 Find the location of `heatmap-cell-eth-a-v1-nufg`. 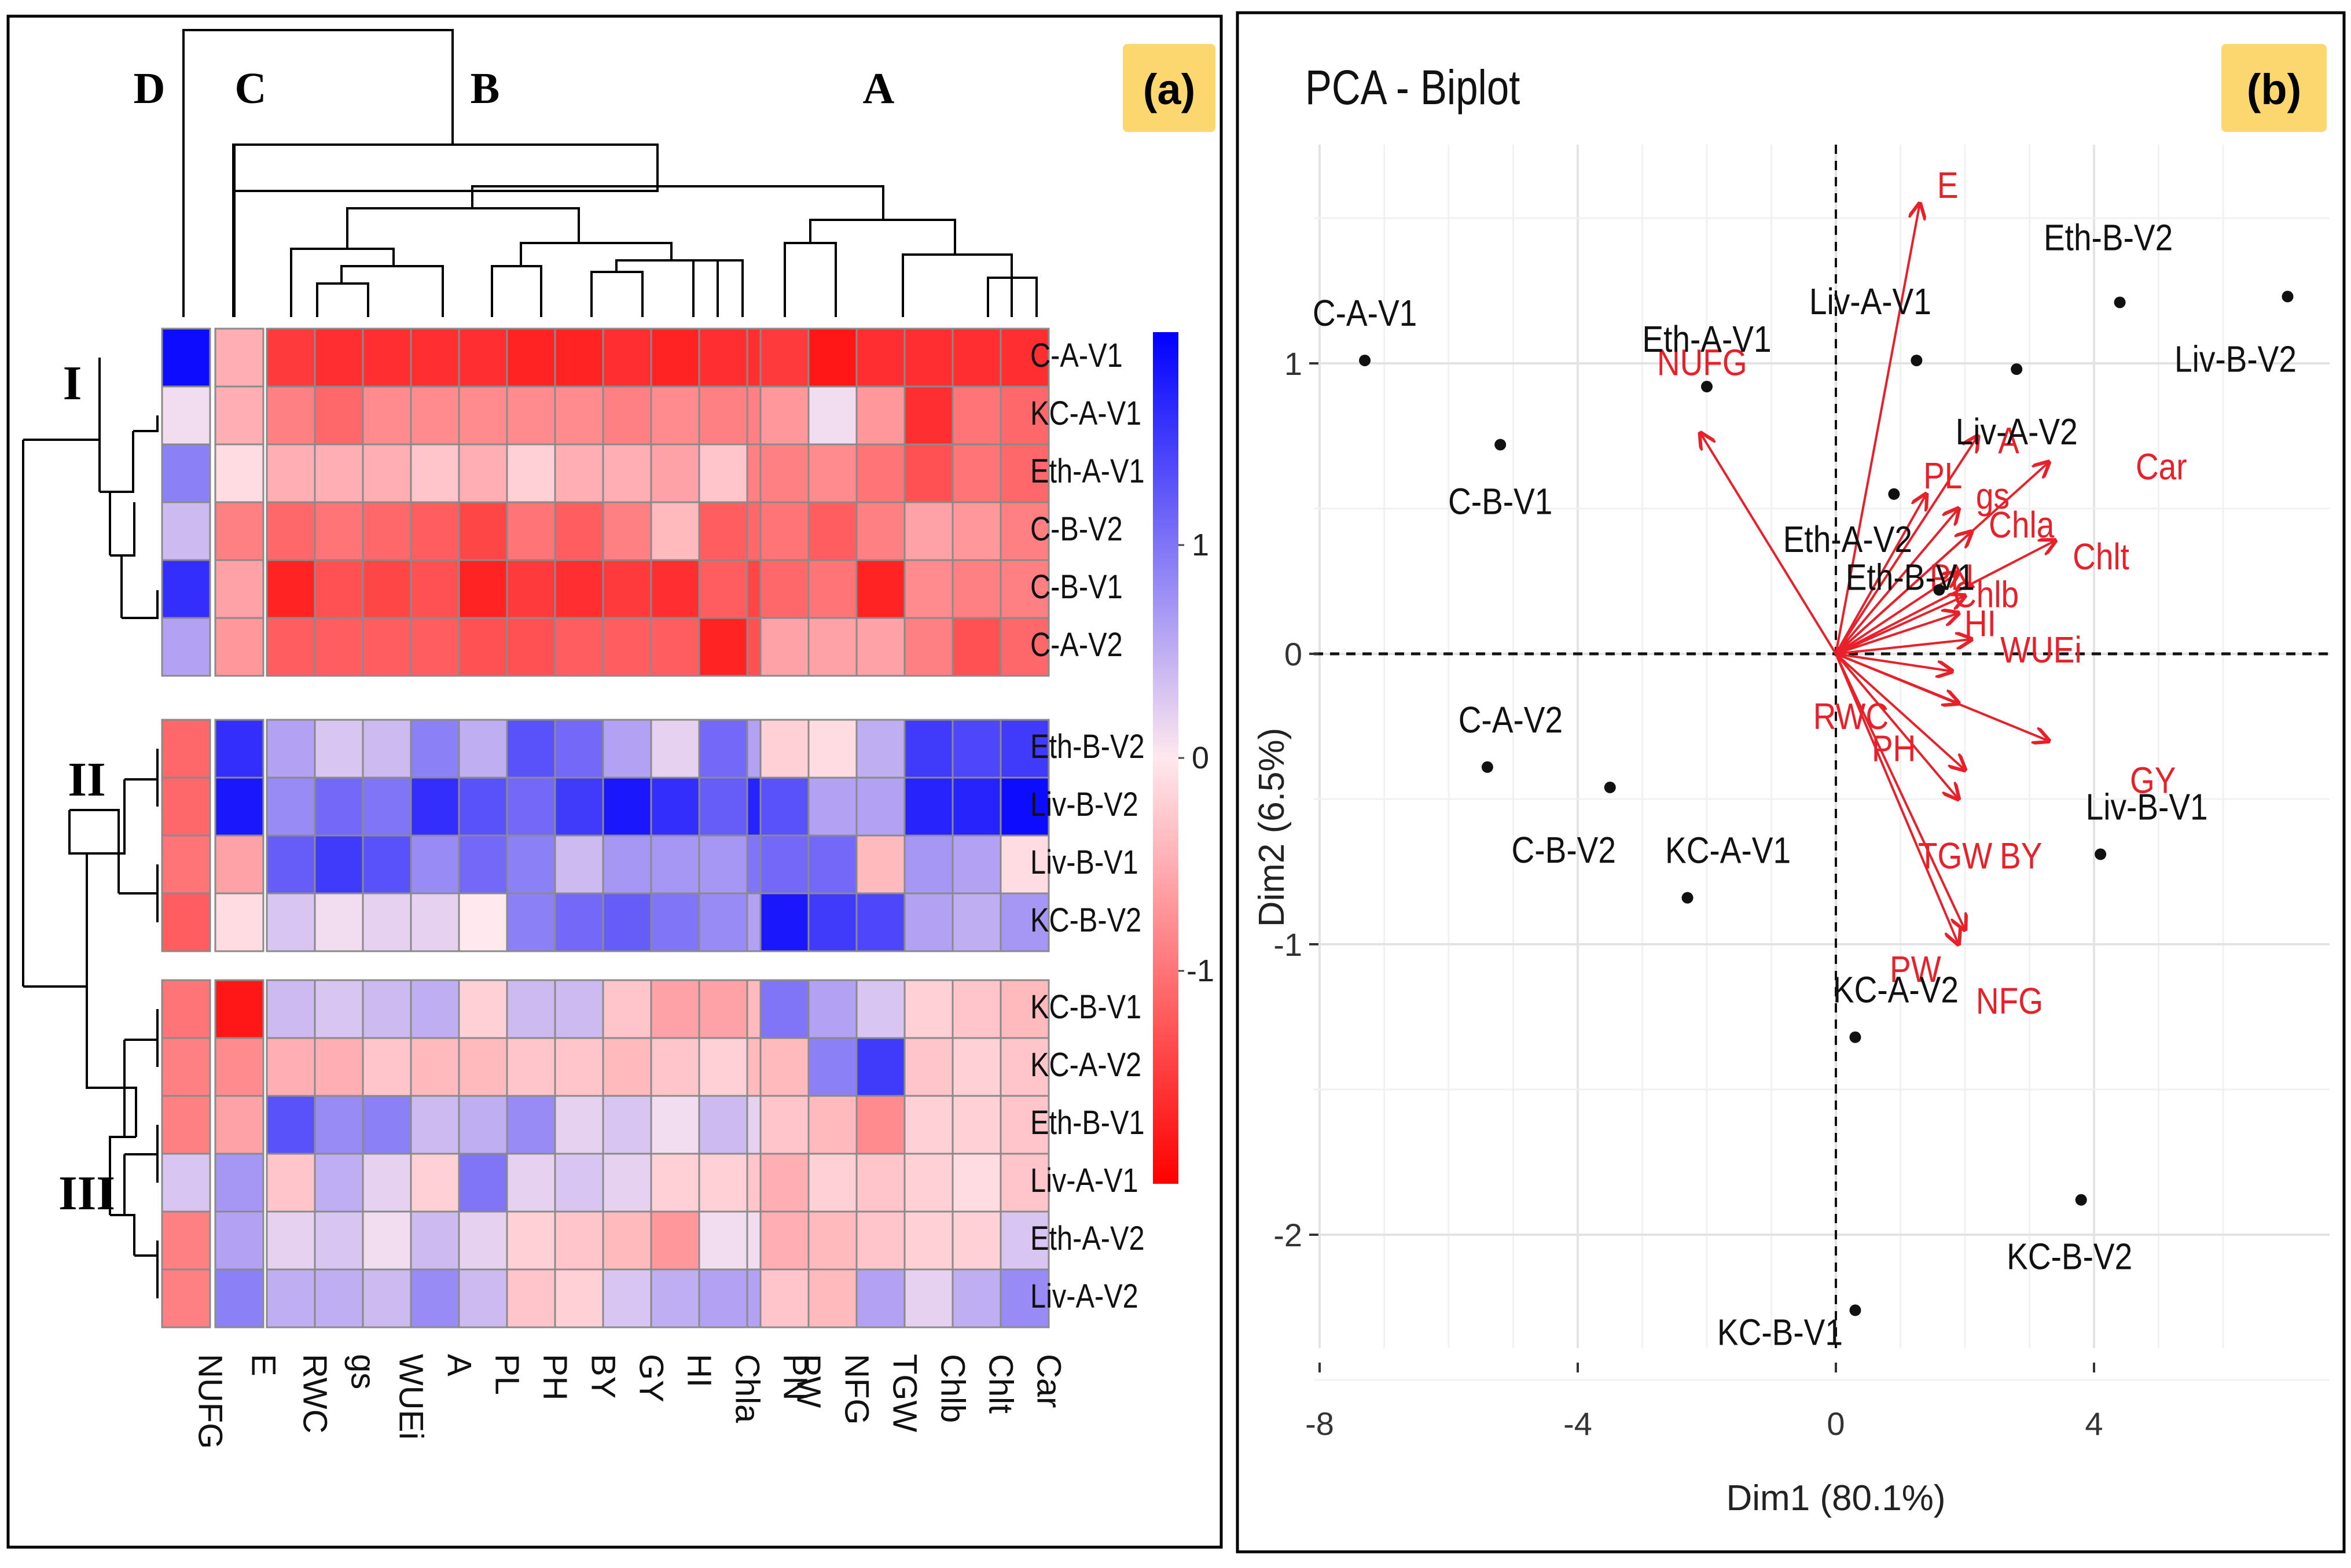

heatmap-cell-eth-a-v1-nufg is located at coordinates (186, 473).